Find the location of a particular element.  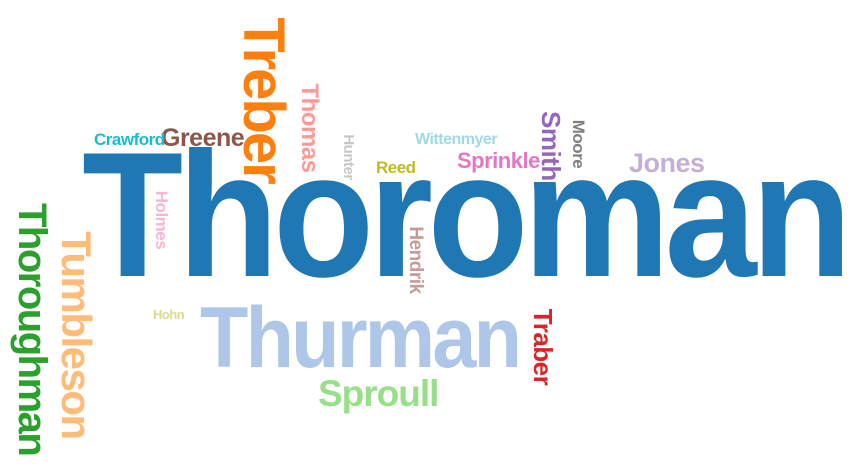

word-thomas: Thomas is located at coordinates (309, 128).